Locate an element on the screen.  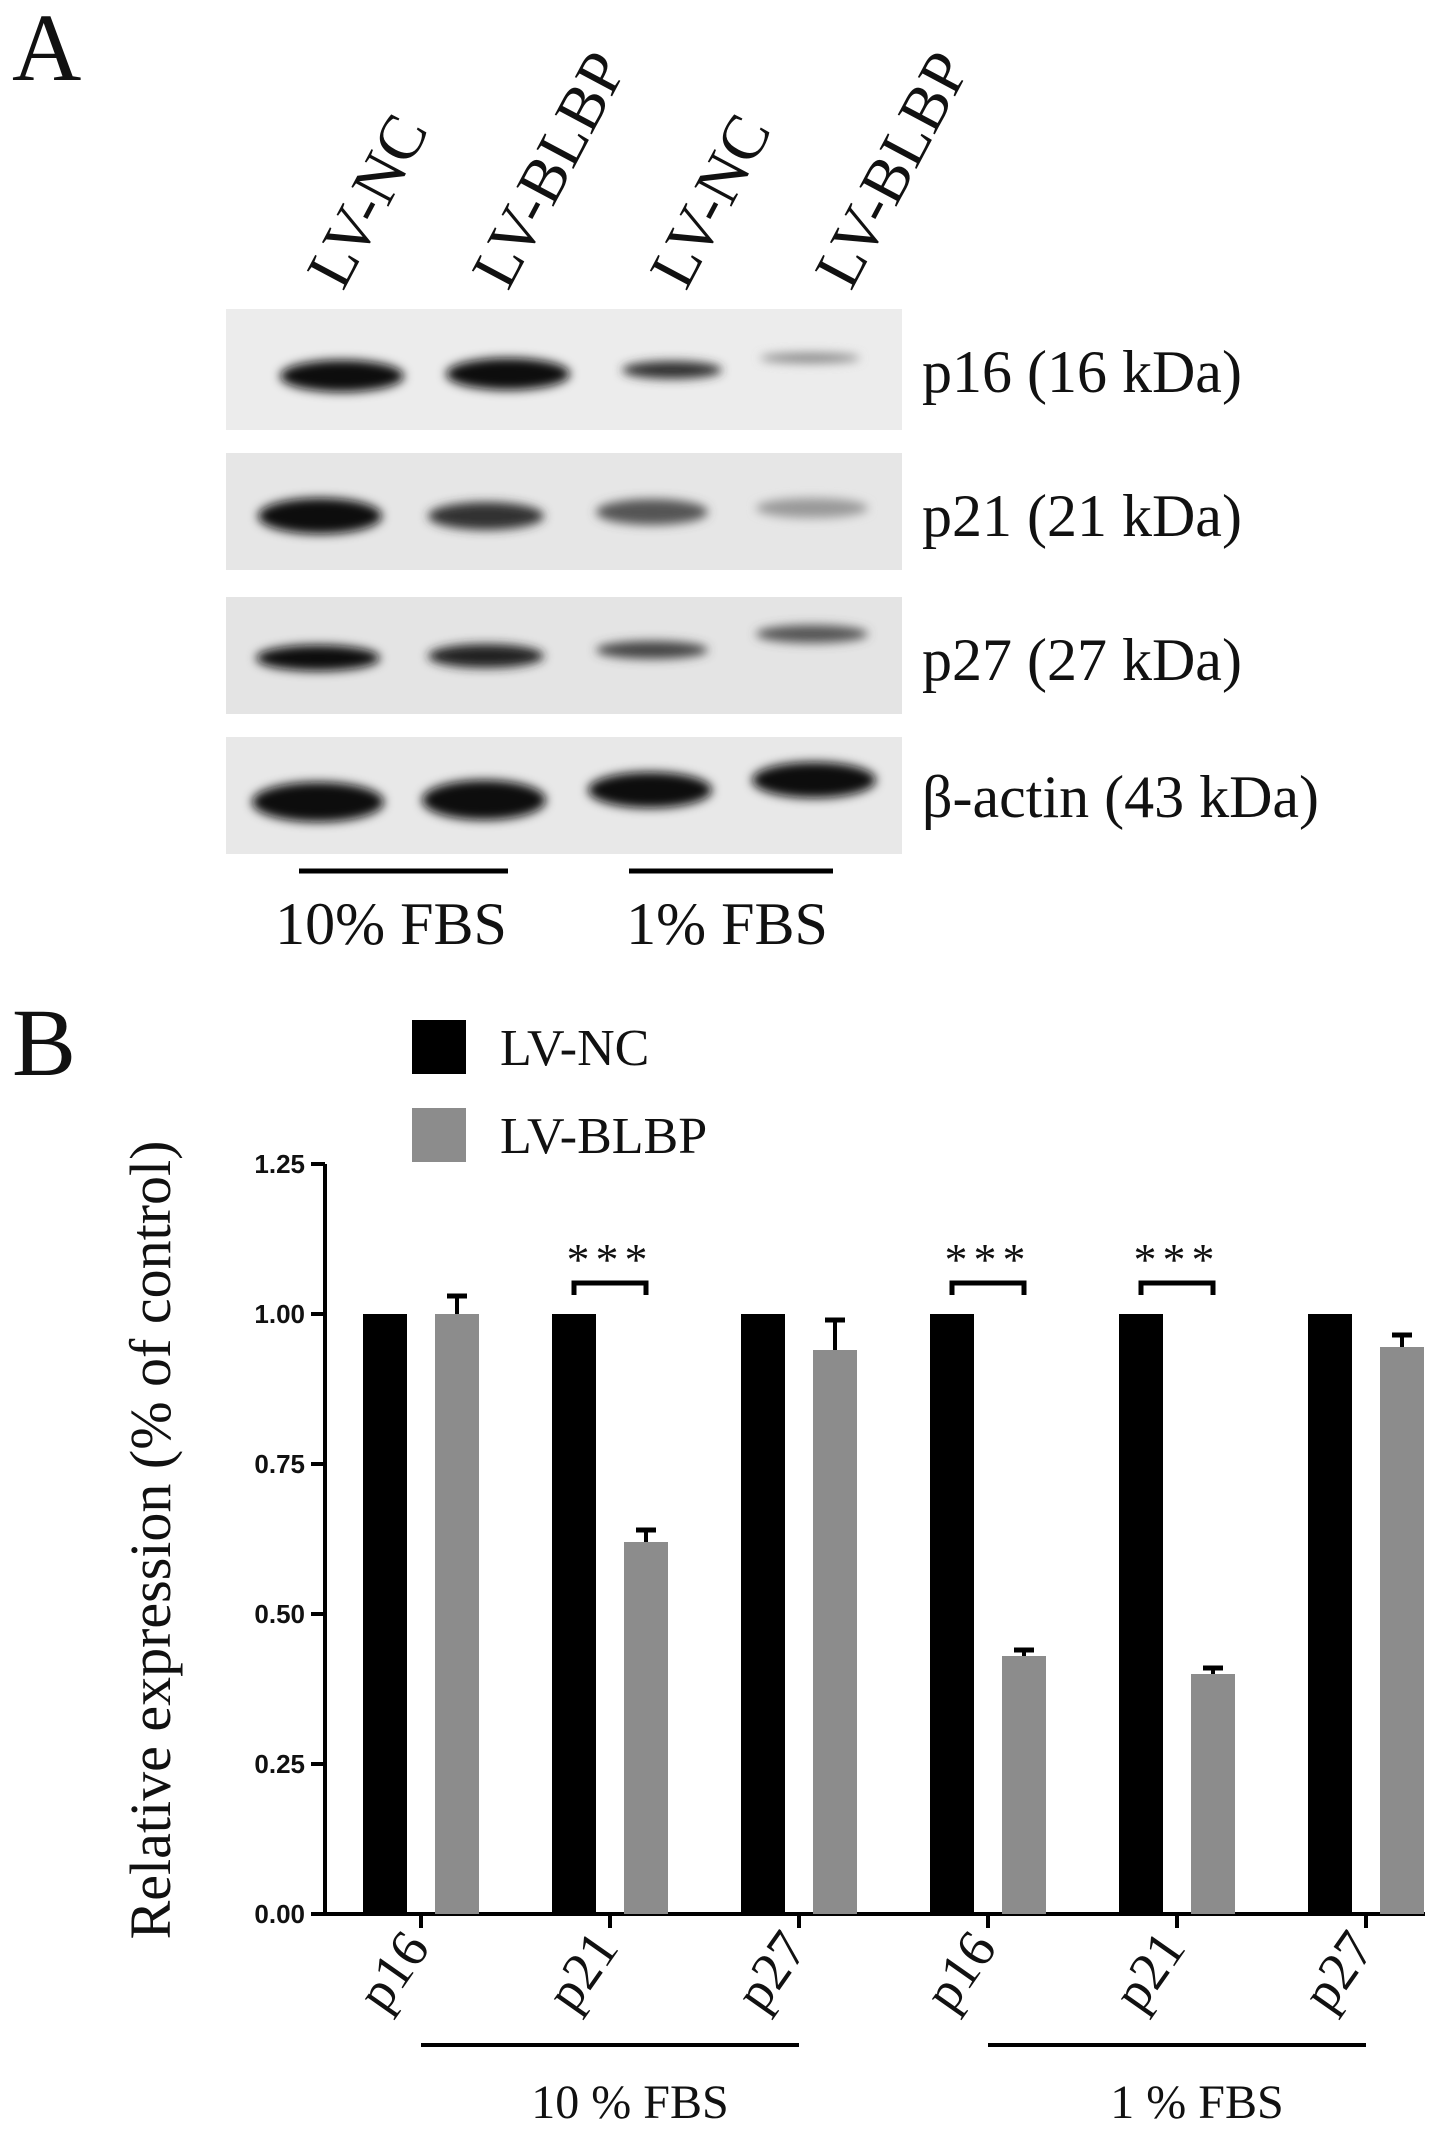
legend-label: LV-NC is located at coordinates (574, 1048).